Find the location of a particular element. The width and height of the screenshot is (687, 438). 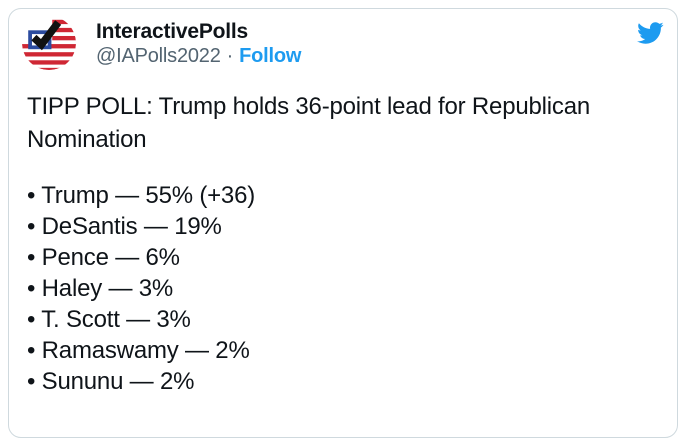

author-handle-row: @IAPolls2022 · Follow is located at coordinates (198, 56).